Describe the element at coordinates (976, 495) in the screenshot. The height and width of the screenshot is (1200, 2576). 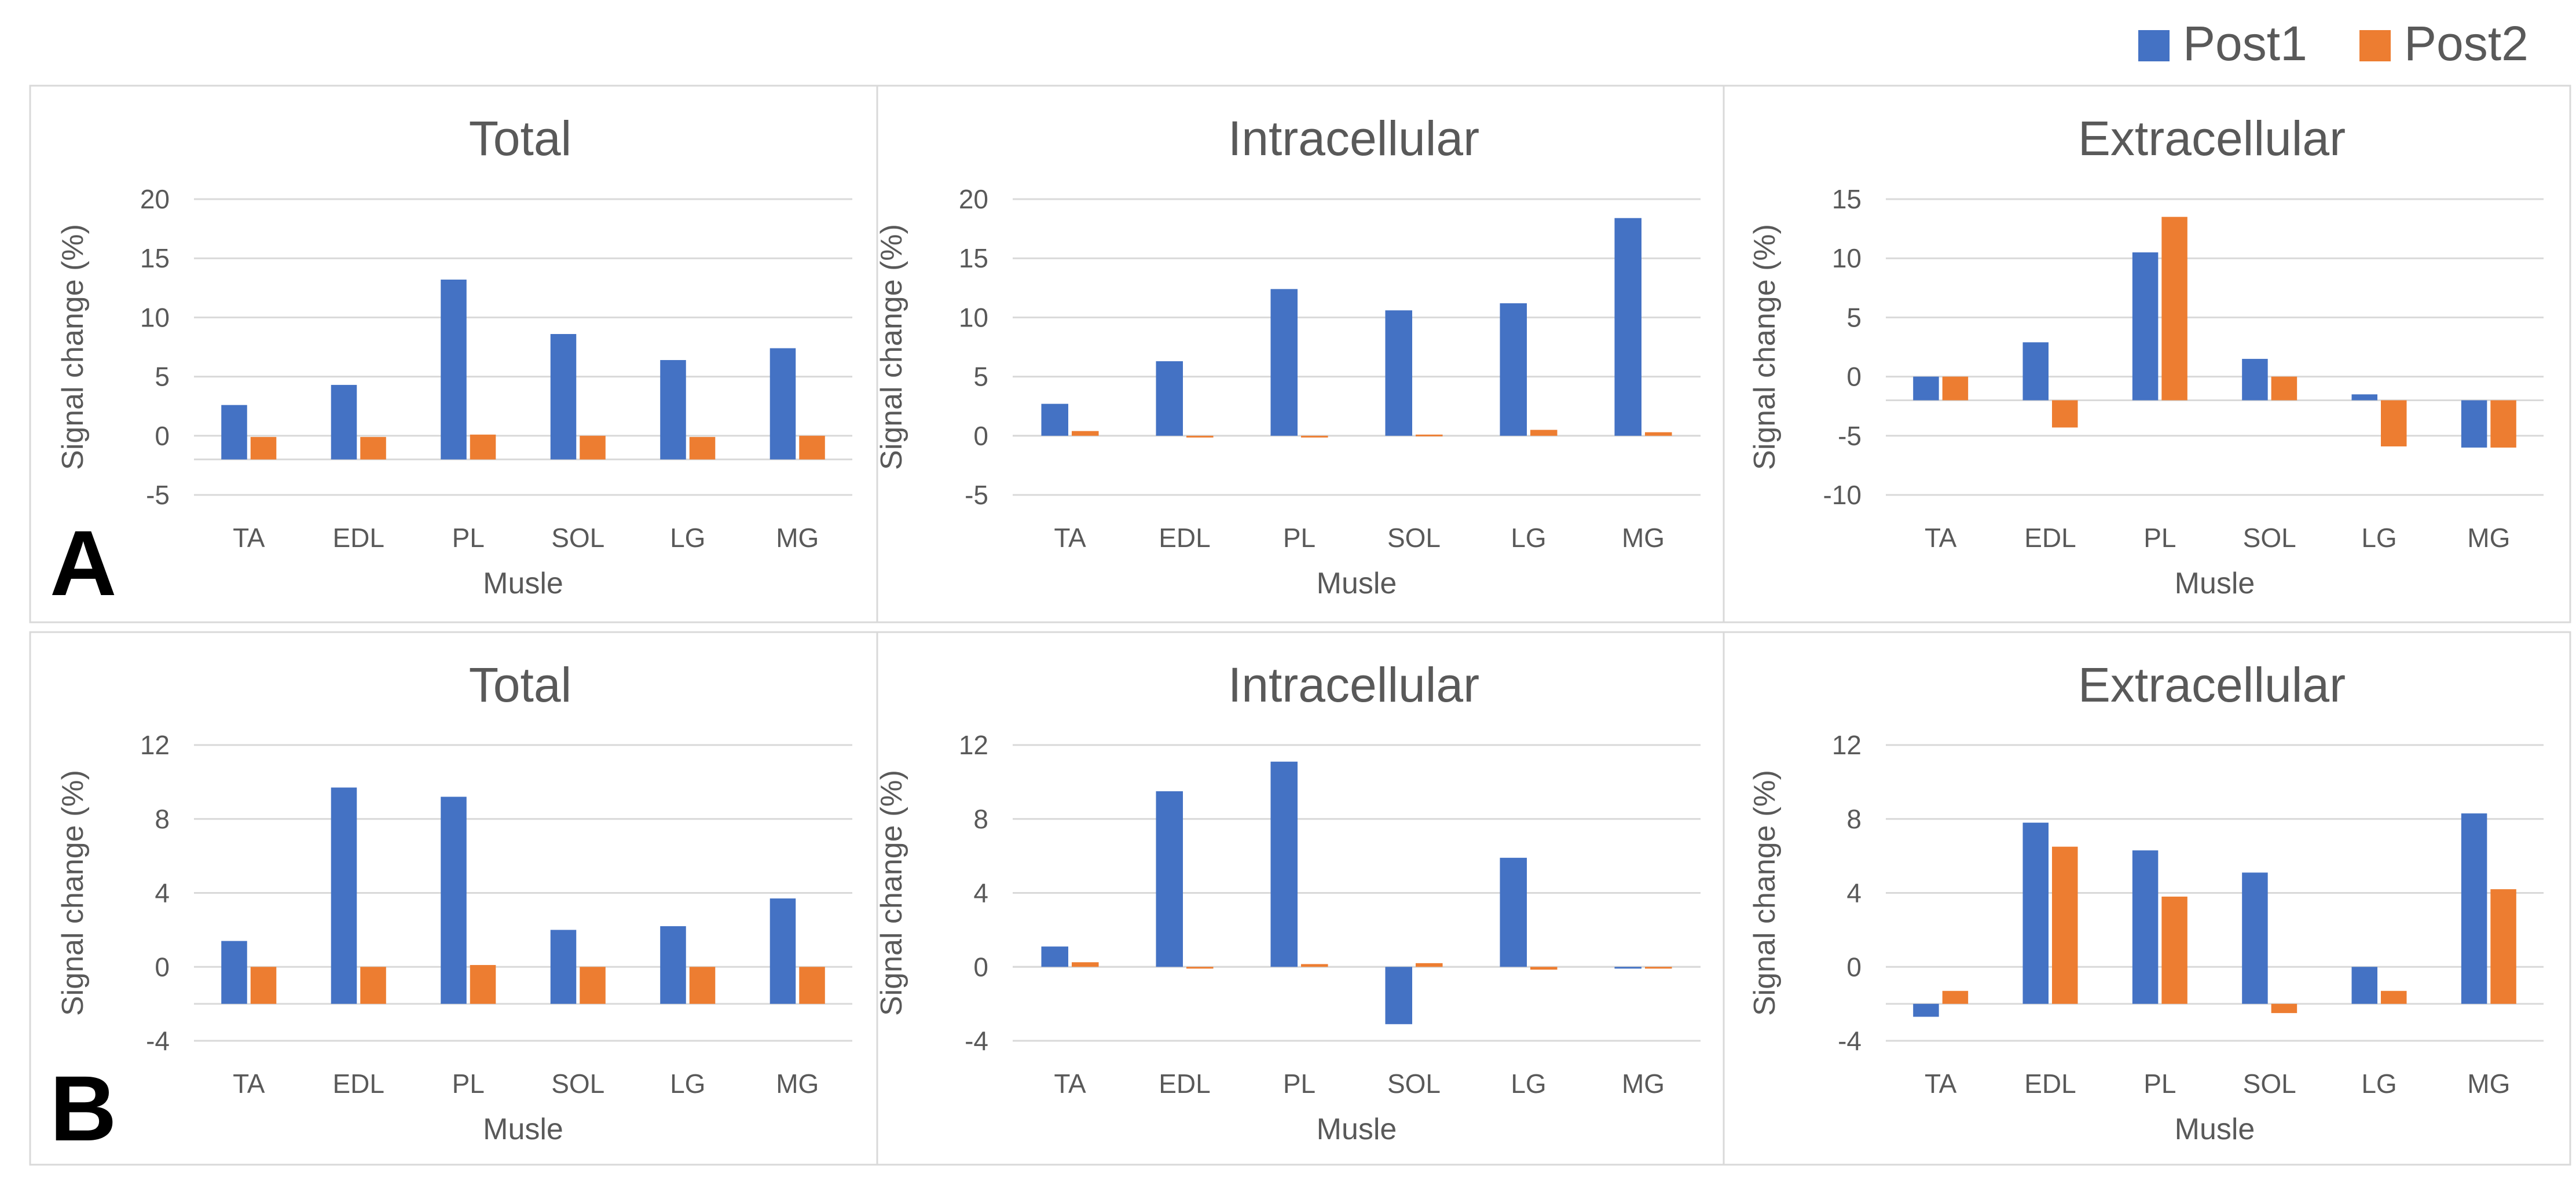
I see `y-tick-label: -5` at that location.